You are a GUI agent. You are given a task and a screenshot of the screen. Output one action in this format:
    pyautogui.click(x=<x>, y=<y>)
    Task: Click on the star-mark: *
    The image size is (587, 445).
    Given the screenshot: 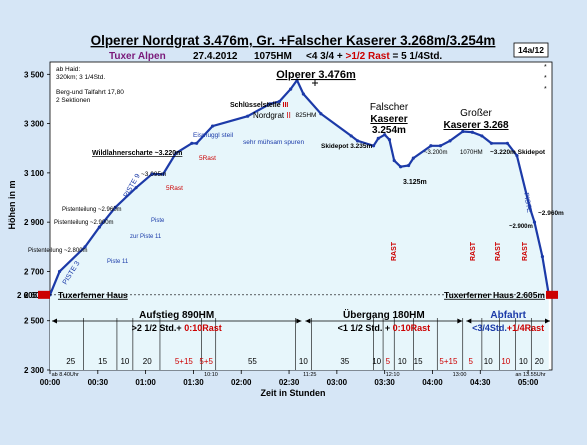 What is the action you would take?
    pyautogui.click(x=545, y=78)
    